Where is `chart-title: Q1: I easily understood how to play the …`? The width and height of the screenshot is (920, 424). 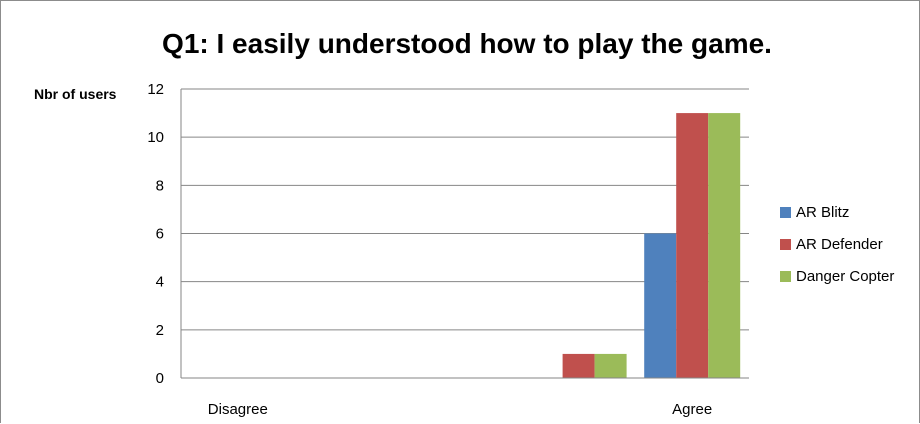 chart-title: Q1: I easily understood how to play the … is located at coordinates (467, 43).